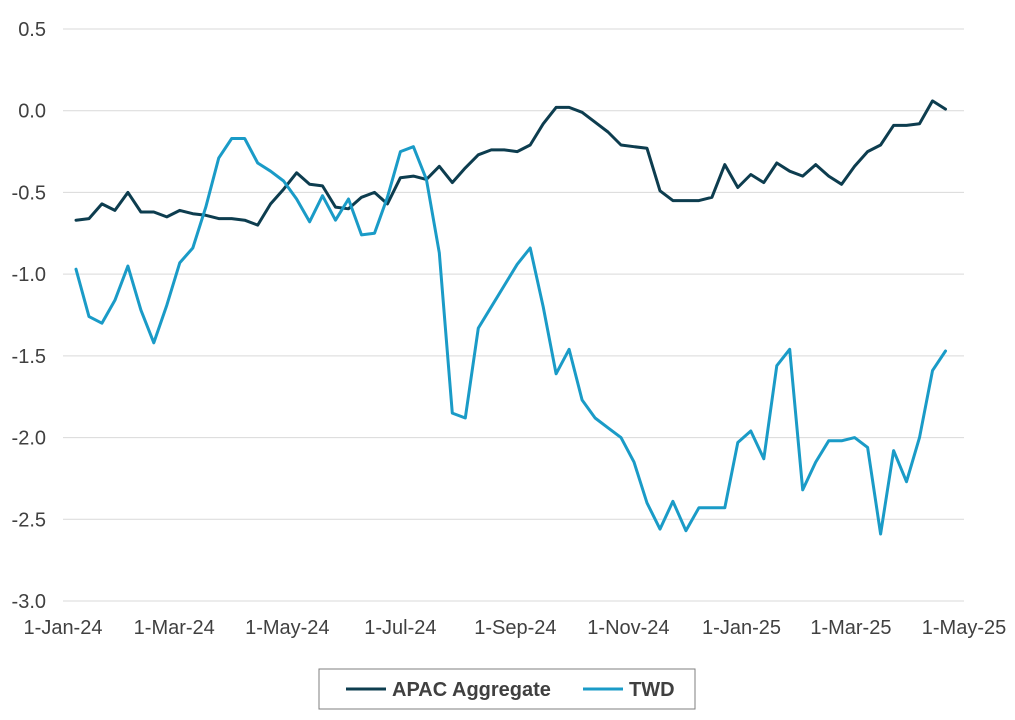 The height and width of the screenshot is (720, 1015). What do you see at coordinates (964, 628) in the screenshot?
I see `x-tick-label: 1-May-25` at bounding box center [964, 628].